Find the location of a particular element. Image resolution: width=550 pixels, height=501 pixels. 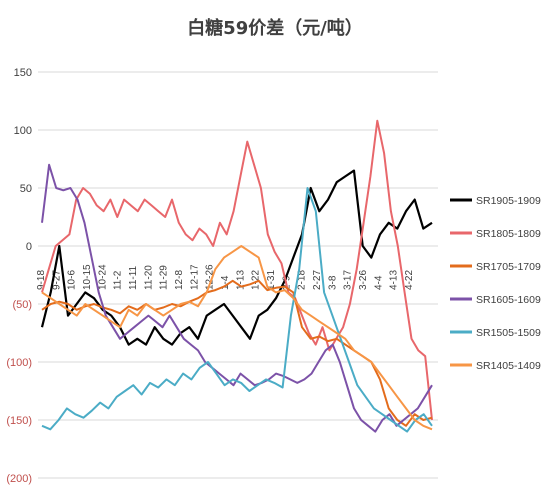

y-tick-label: 50 is located at coordinates (26, 189).